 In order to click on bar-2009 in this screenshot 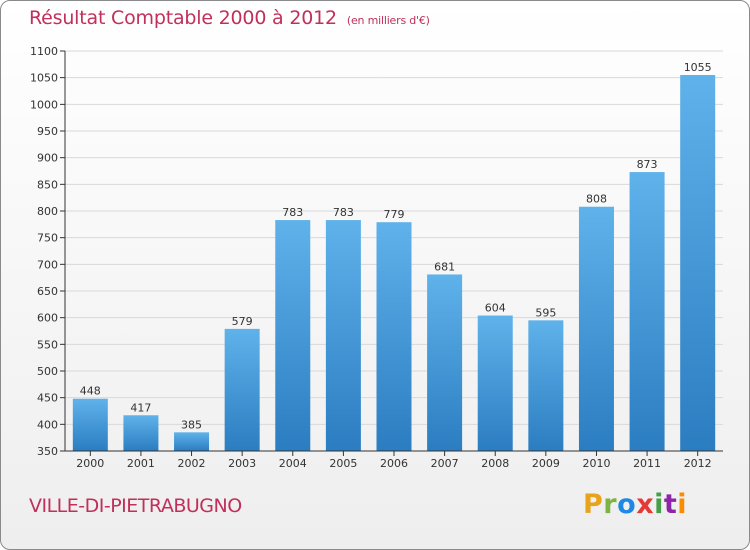, I will do `click(546, 385)`.